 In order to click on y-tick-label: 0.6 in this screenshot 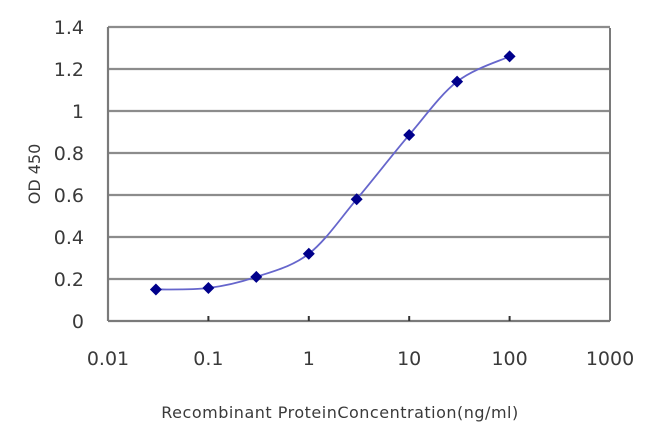, I will do `click(69, 196)`.